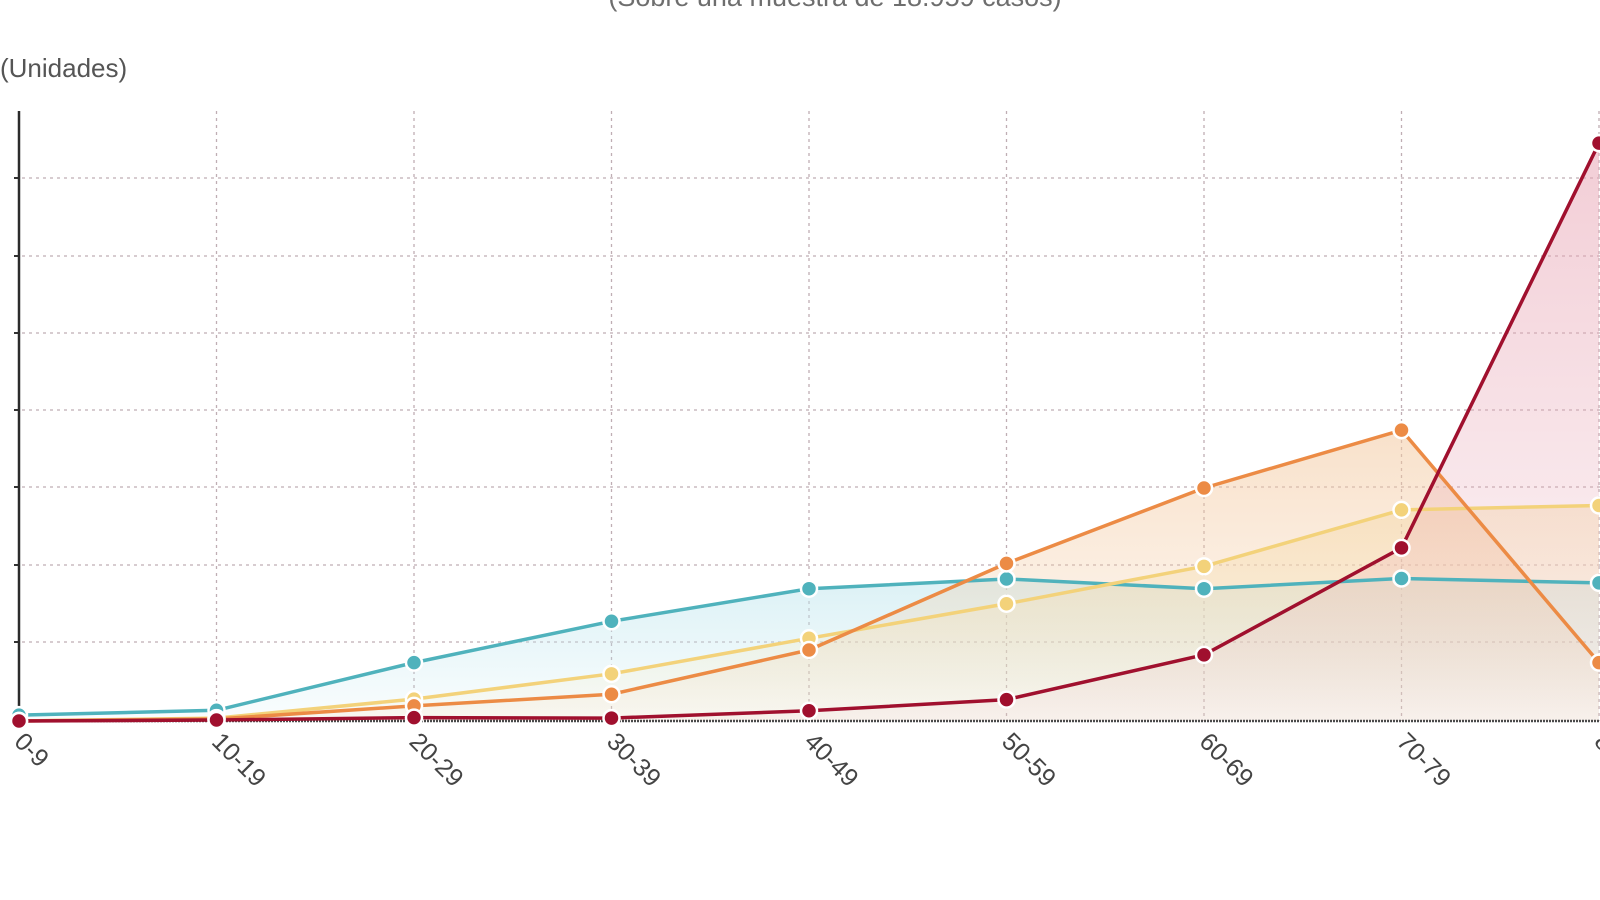 This screenshot has width=1600, height=900. I want to click on x-tick-labels: 0-9 10-19 20-29 30-39 40-49 50-59 60-69 70-79 80, so click(804, 759).